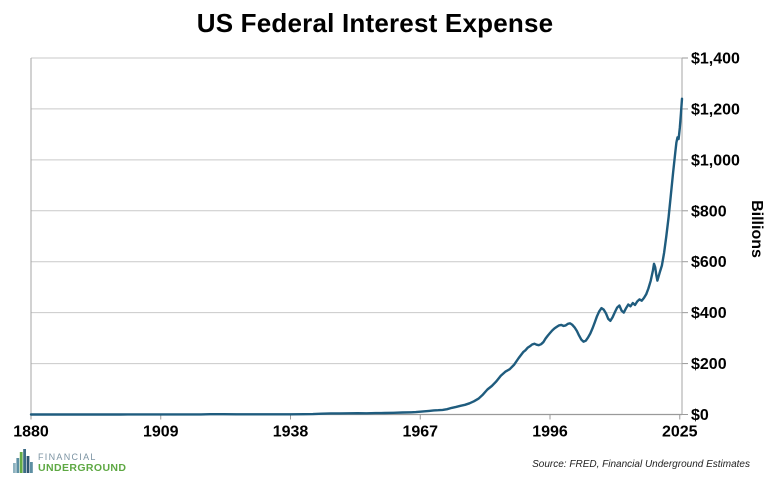 This screenshot has width=768, height=477. Describe the element at coordinates (161, 432) in the screenshot. I see `x-tick-label: 1909` at that location.